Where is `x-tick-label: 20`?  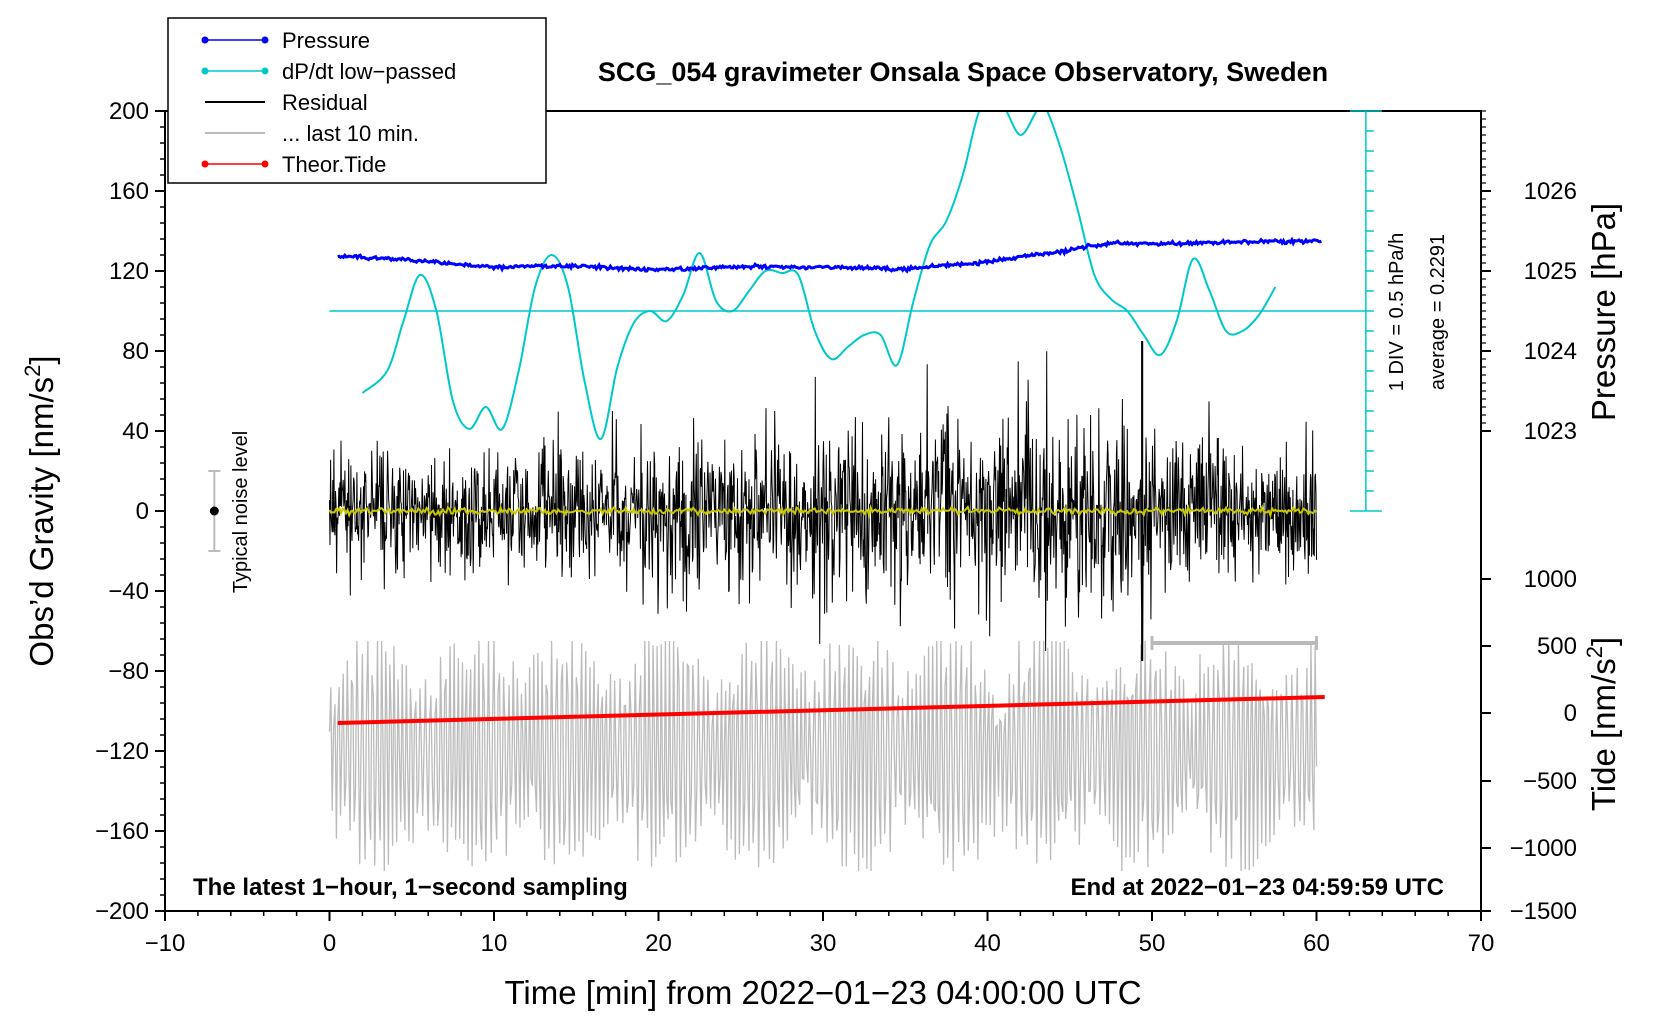 x-tick-label: 20 is located at coordinates (658, 943).